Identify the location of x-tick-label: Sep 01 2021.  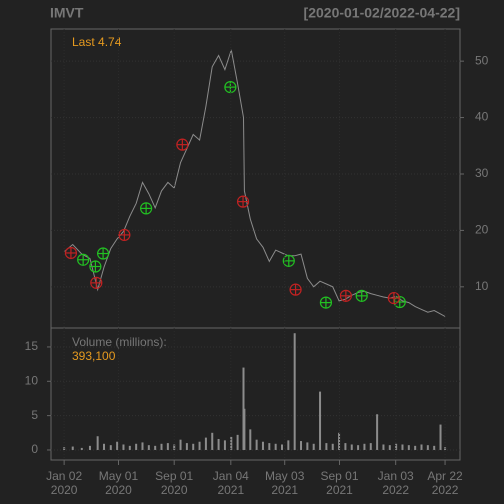
(339, 483).